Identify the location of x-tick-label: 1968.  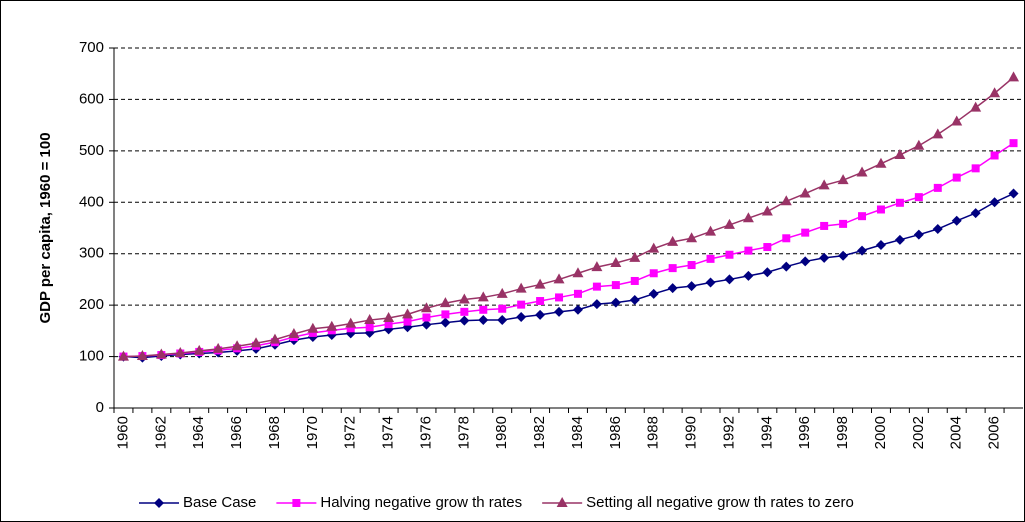
(274, 432).